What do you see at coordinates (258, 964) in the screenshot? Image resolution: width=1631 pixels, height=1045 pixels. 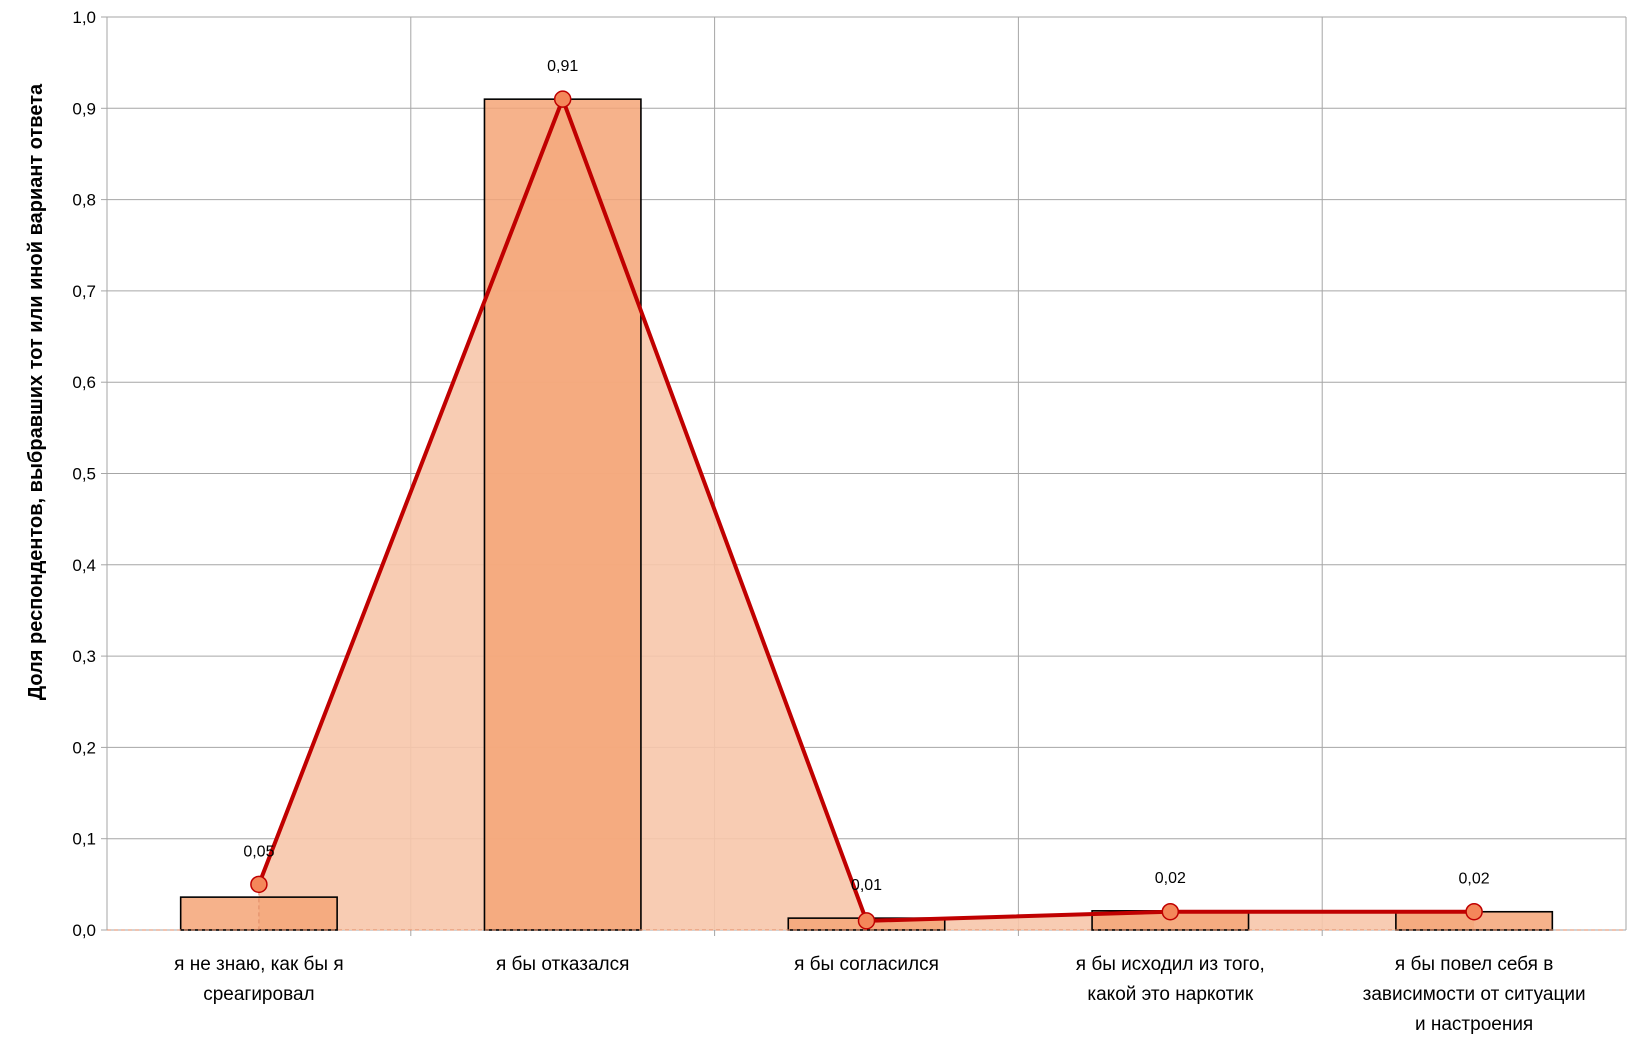 I see `category-label-line: я не знаю, как бы я` at bounding box center [258, 964].